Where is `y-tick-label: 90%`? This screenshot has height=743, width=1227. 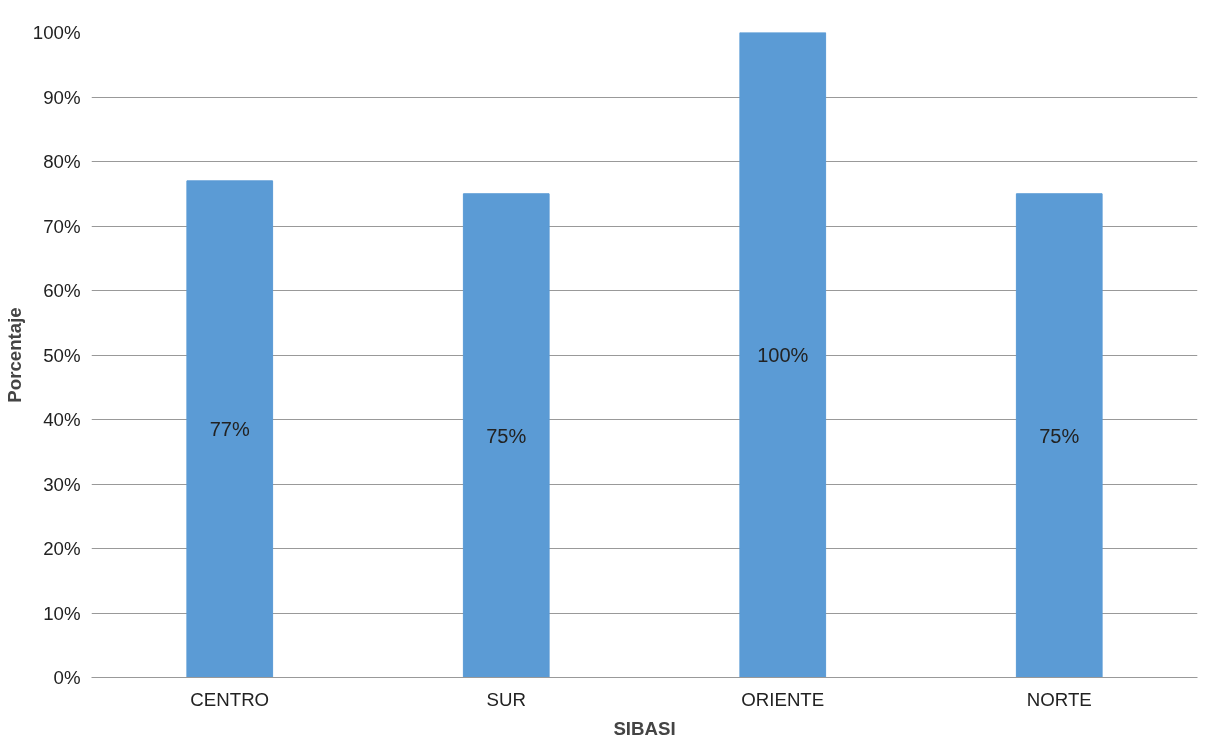
y-tick-label: 90% is located at coordinates (62, 97).